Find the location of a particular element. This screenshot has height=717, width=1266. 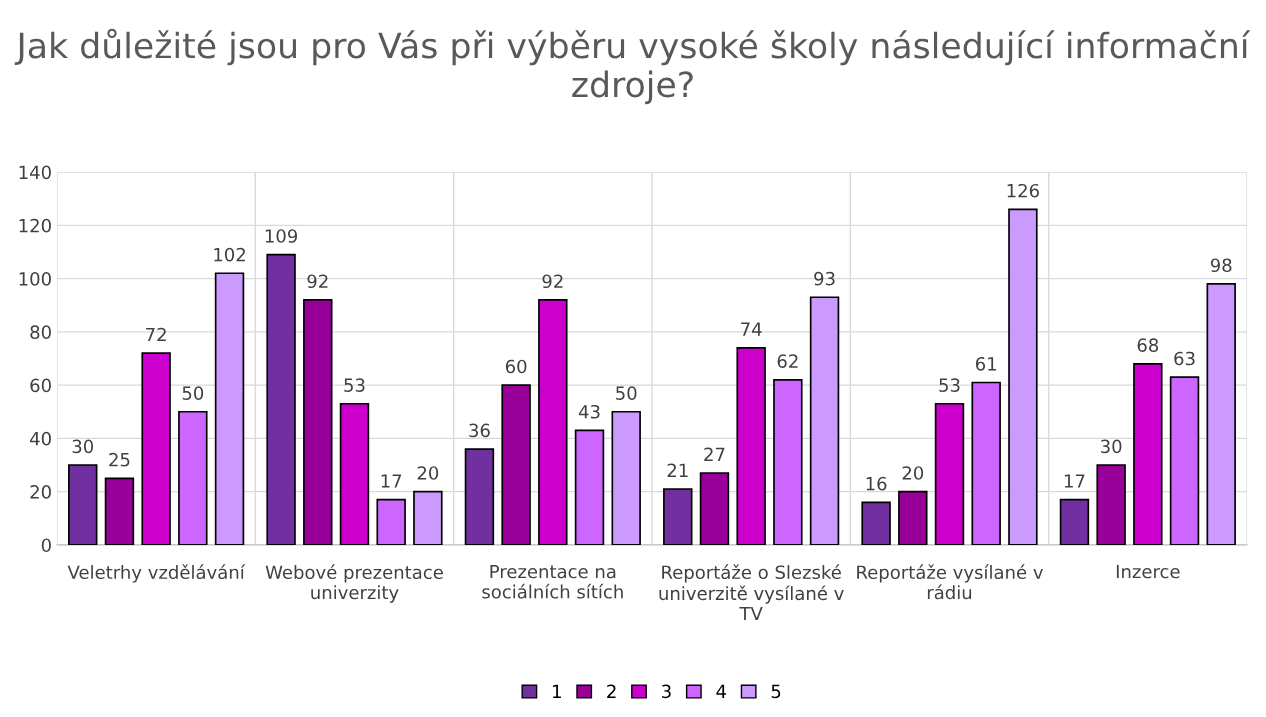

y-tick-label: 20 is located at coordinates (40, 492).